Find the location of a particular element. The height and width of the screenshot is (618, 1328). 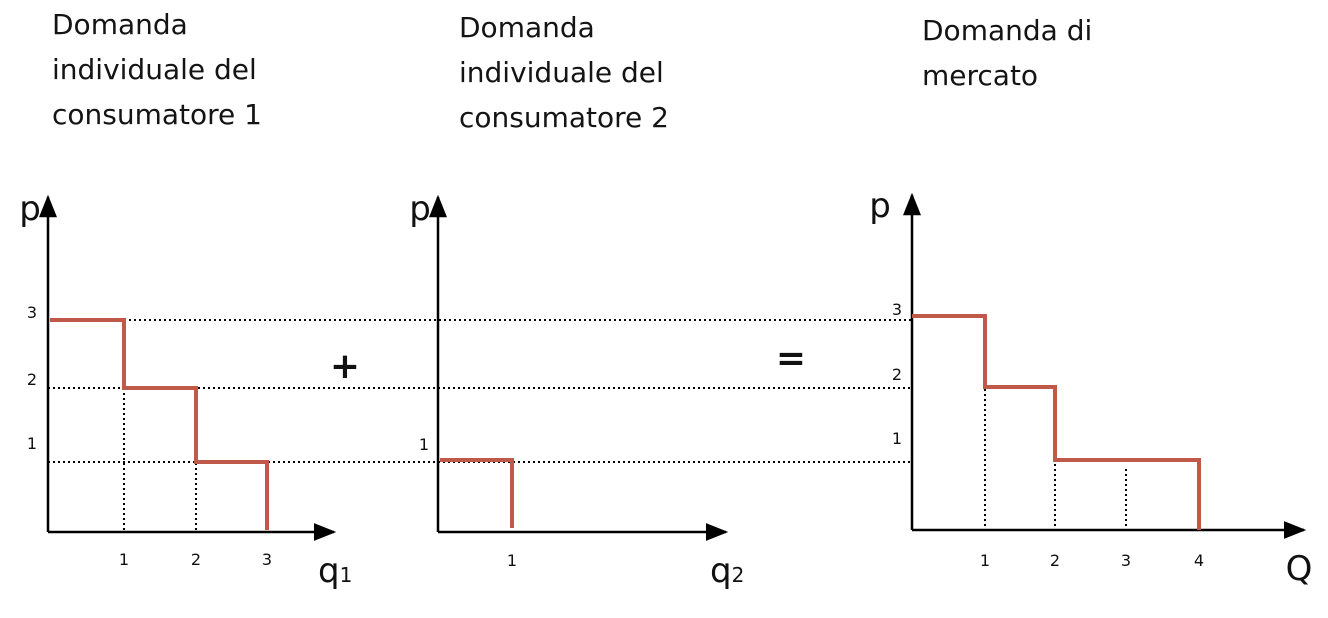

x-tick-label: 4 is located at coordinates (1199, 560).